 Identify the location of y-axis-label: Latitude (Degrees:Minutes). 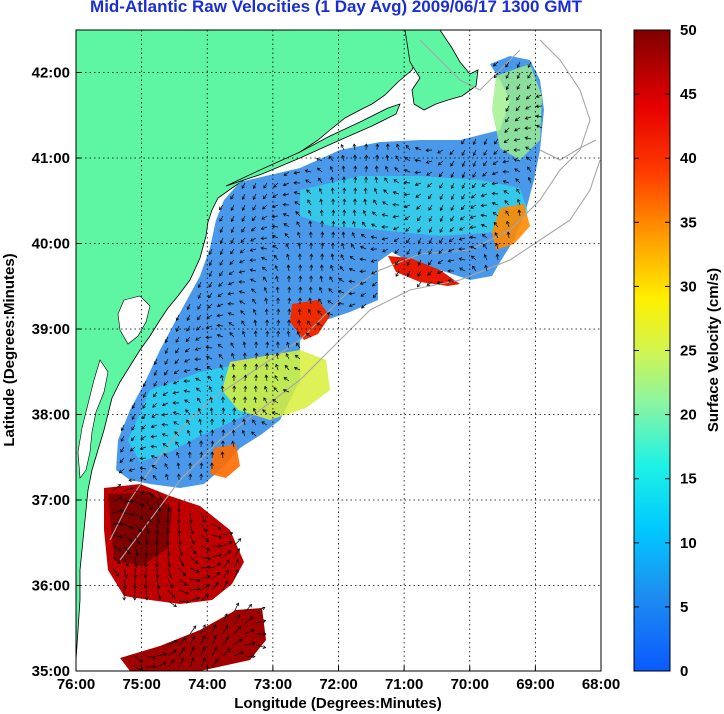
(9, 349).